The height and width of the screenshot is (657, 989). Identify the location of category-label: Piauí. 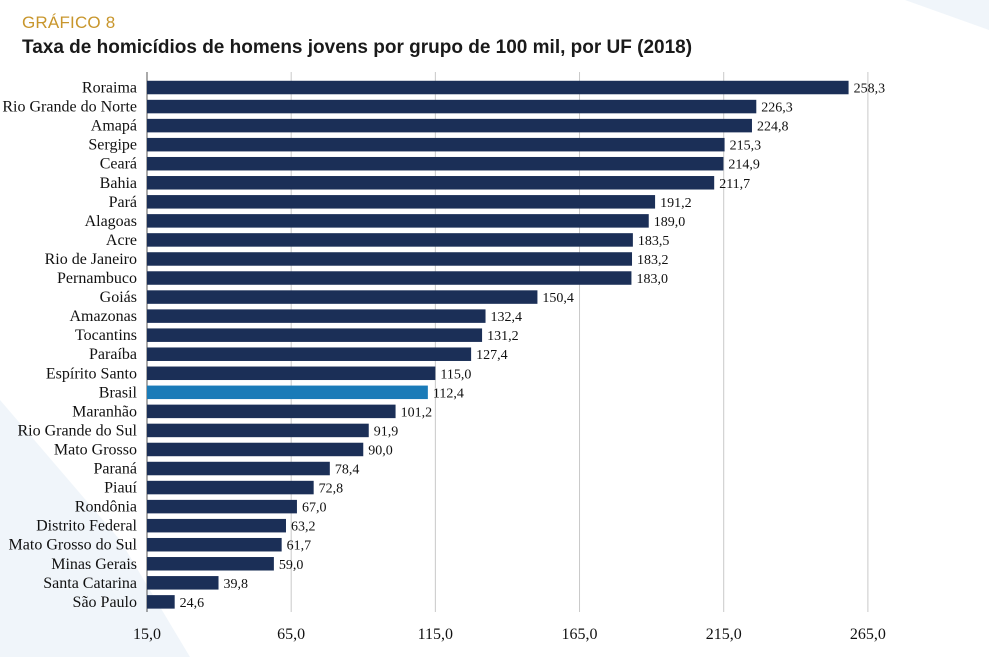
(120, 488).